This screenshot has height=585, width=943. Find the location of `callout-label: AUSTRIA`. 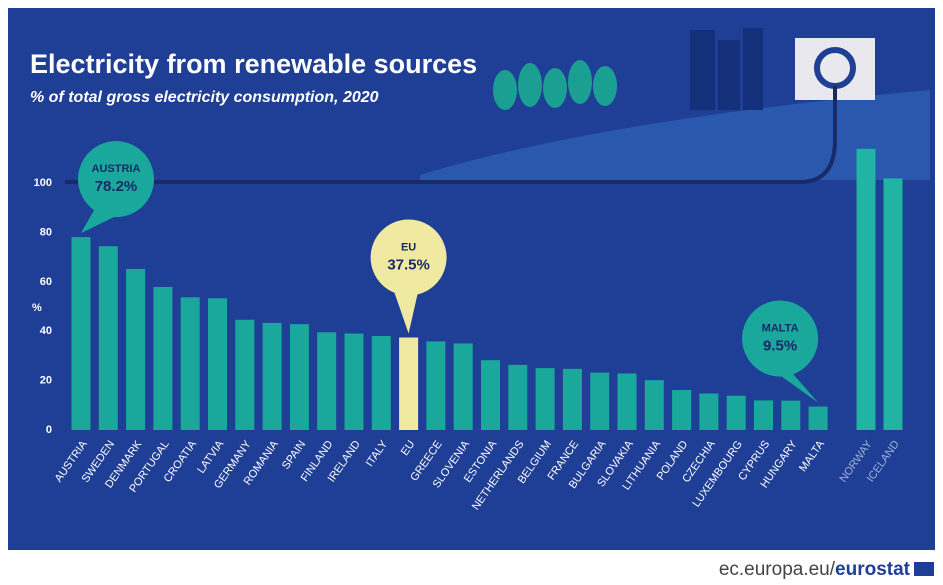

callout-label: AUSTRIA is located at coordinates (116, 169).